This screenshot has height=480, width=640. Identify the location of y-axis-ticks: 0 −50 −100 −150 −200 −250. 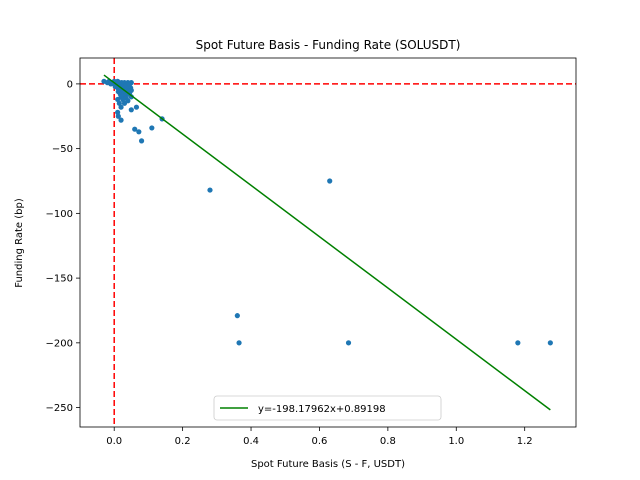
(63, 246).